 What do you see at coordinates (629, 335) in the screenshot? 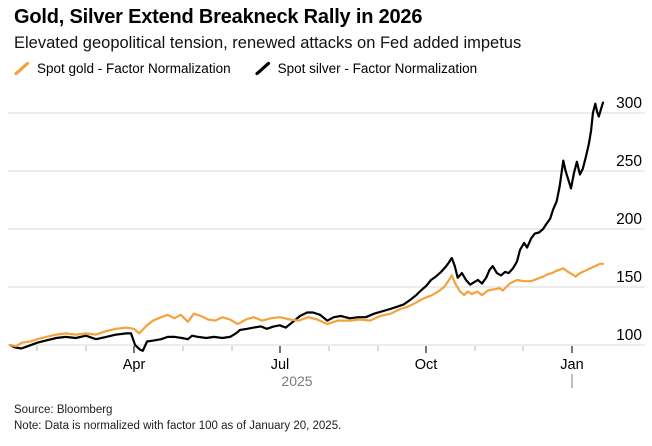
I see `y-axis-label-100: 100` at bounding box center [629, 335].